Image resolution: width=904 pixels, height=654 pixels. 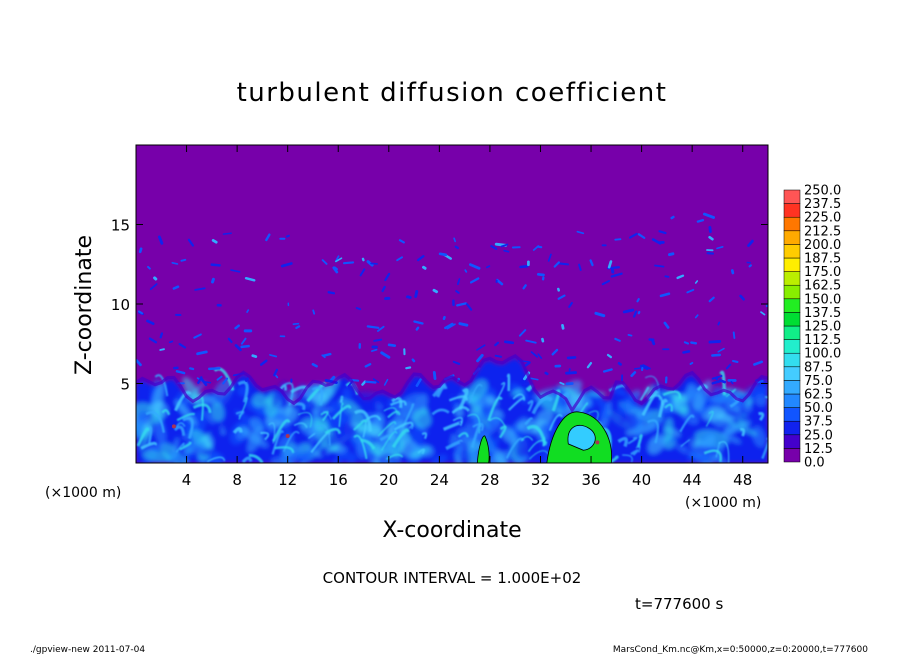 What do you see at coordinates (125, 385) in the screenshot?
I see `y-tick-label: 5` at bounding box center [125, 385].